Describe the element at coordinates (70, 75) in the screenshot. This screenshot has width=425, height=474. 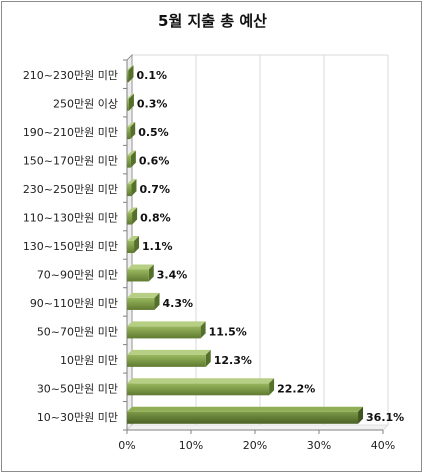
I see `category-label: 210~230만원 미만` at that location.